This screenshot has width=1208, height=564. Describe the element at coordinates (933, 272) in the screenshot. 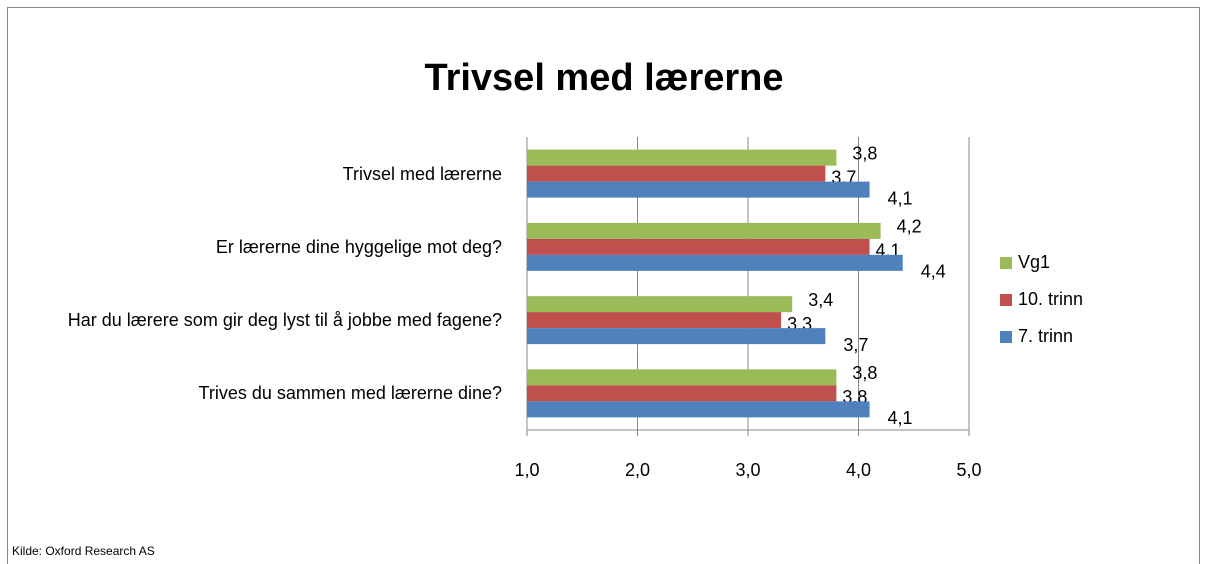

I see `data-label: 4,4` at that location.